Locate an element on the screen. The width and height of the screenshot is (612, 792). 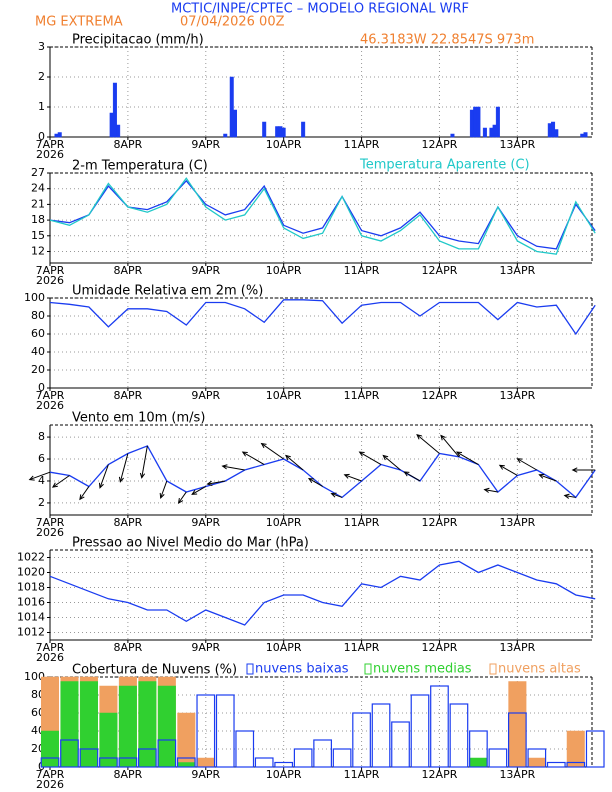
panel-title: Pressao ao Nivel Medio do Mar (hPa) is located at coordinates (190, 543).